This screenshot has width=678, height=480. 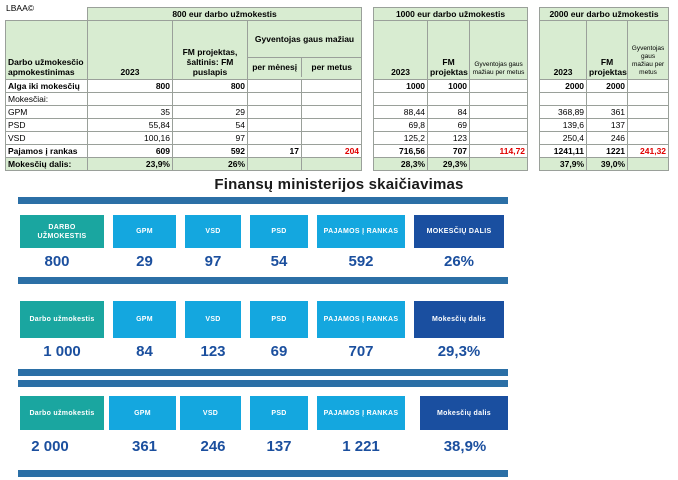 What do you see at coordinates (62, 319) in the screenshot?
I see `label-darbo-uzmokestis: Darbo užmokestis` at bounding box center [62, 319].